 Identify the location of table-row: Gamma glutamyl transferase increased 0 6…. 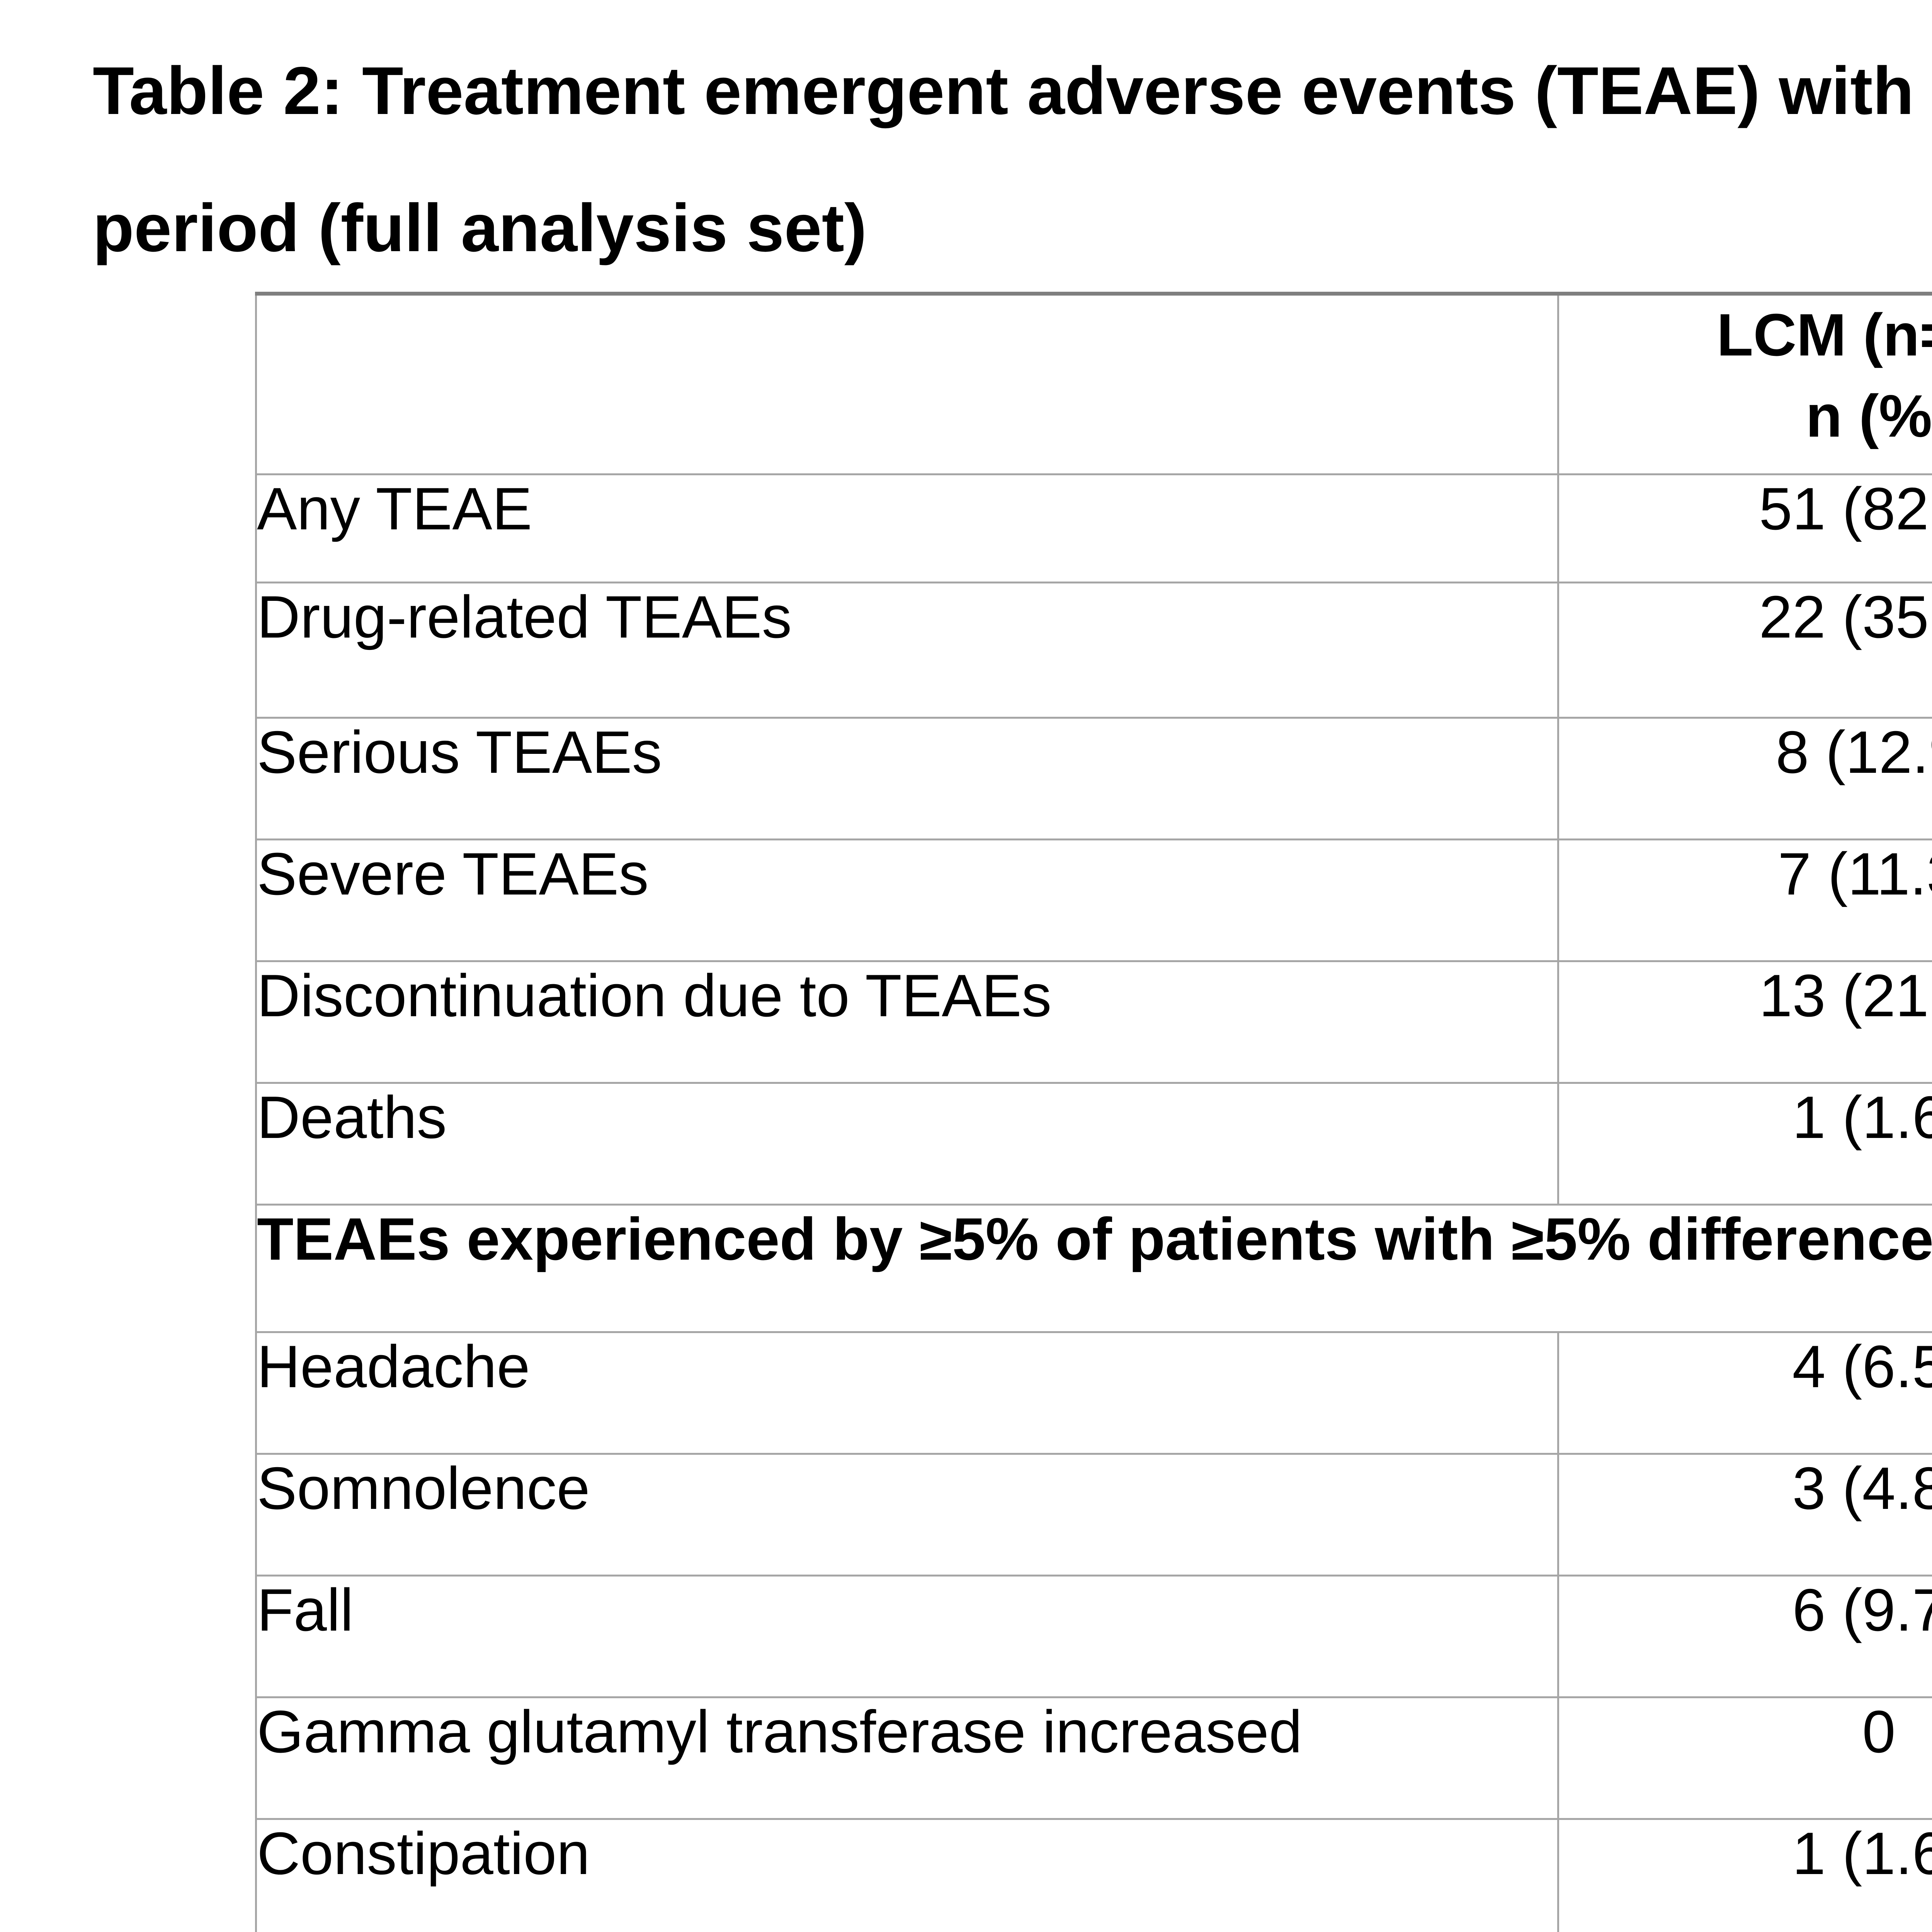
(1093, 1757).